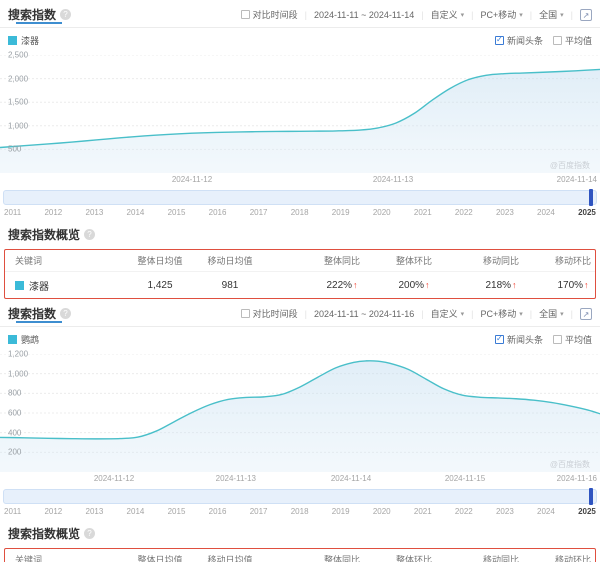 The width and height of the screenshot is (600, 562). What do you see at coordinates (160, 558) in the screenshot?
I see `col-overall-daily: 整体日均值` at bounding box center [160, 558].